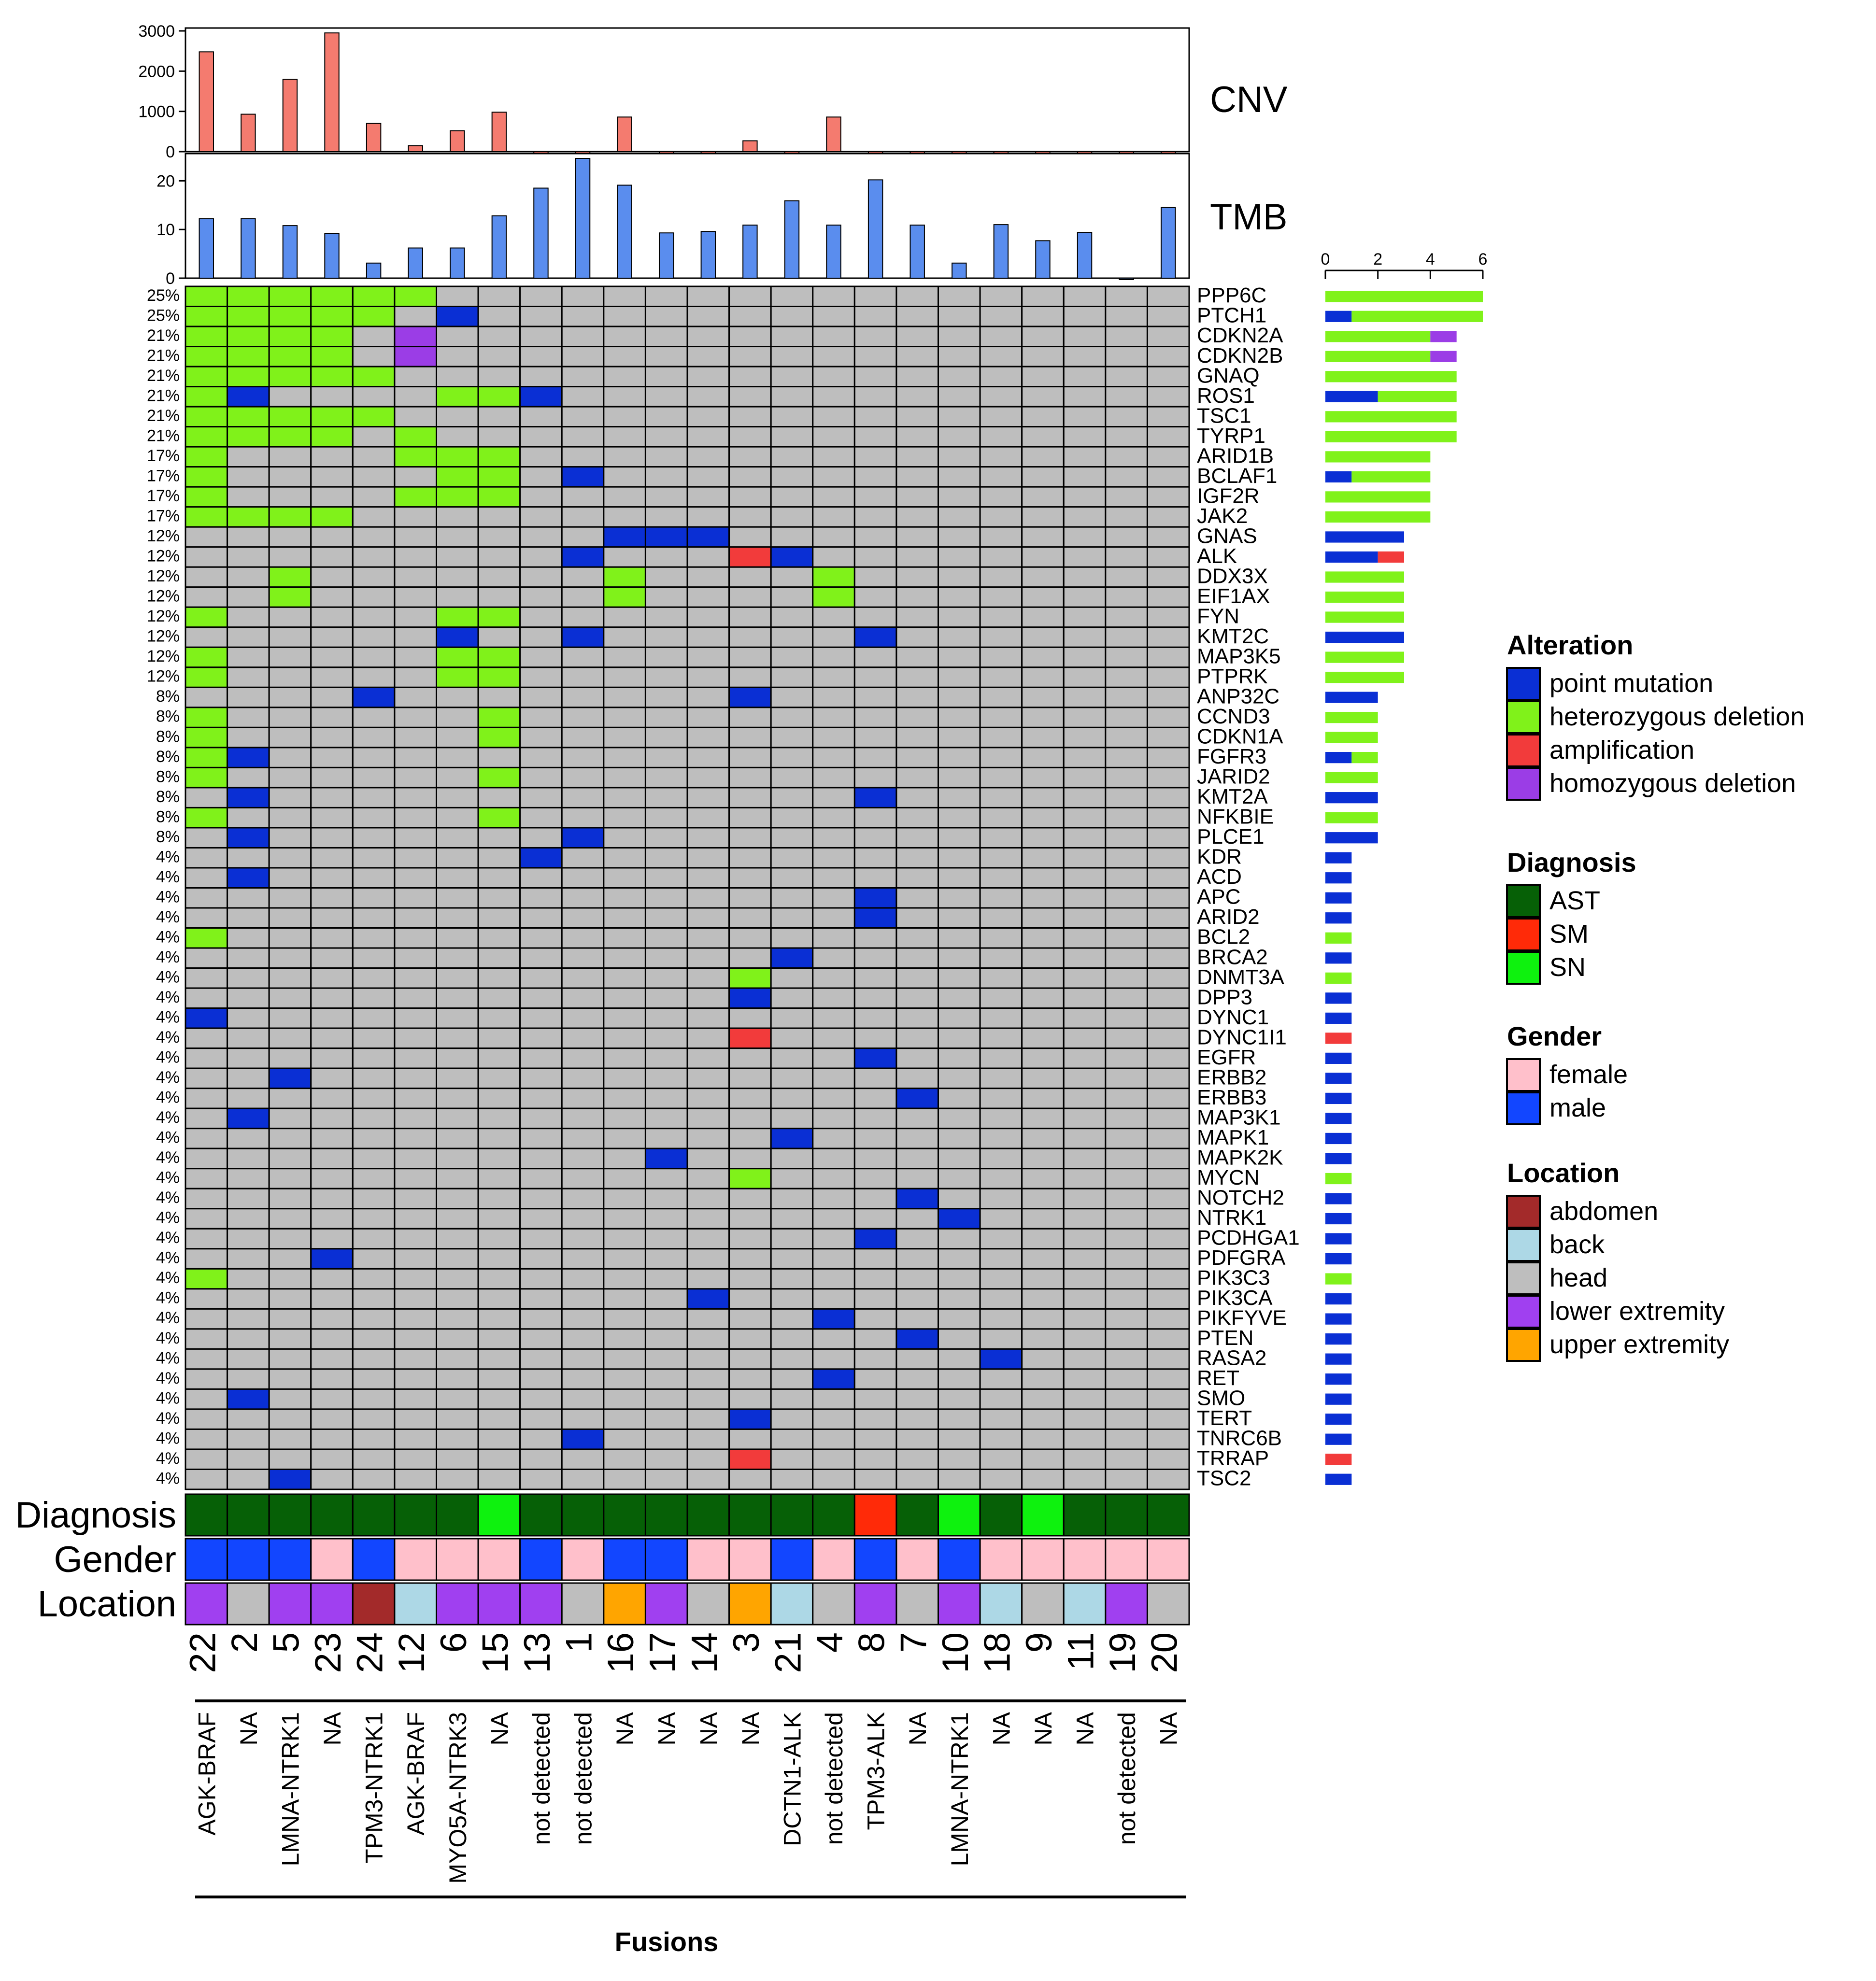 This screenshot has height=1981, width=1876. What do you see at coordinates (1242, 1318) in the screenshot?
I see `gene-label: PIKFYVE` at bounding box center [1242, 1318].